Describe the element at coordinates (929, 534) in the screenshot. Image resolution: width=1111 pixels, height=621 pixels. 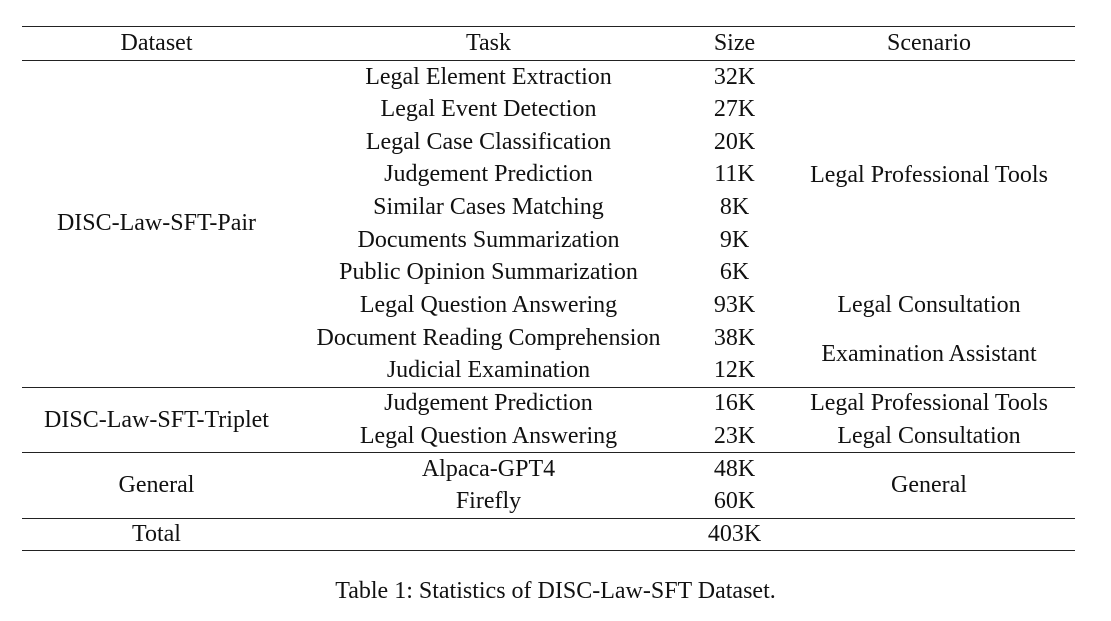
I see `total-scenario-empty` at that location.